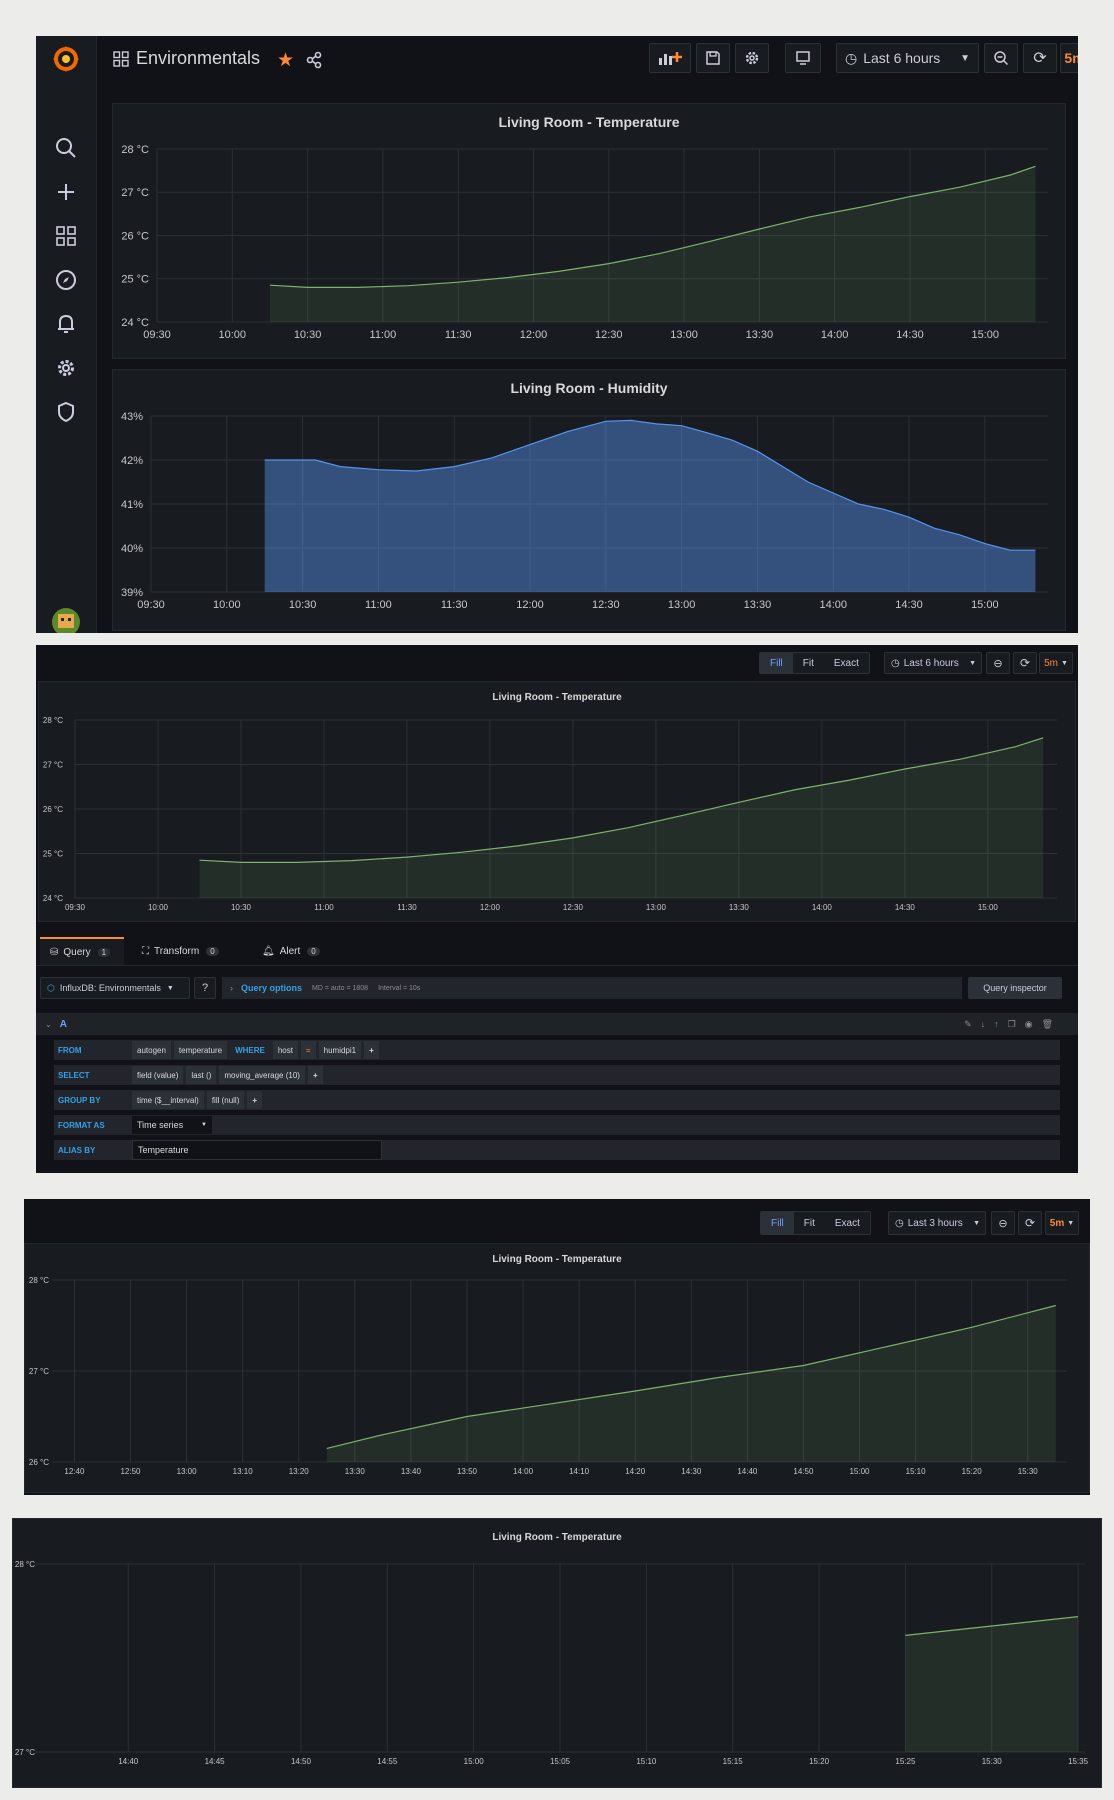 The image size is (1114, 1800). I want to click on tab-transform: ⛶ Transform 0, so click(180, 951).